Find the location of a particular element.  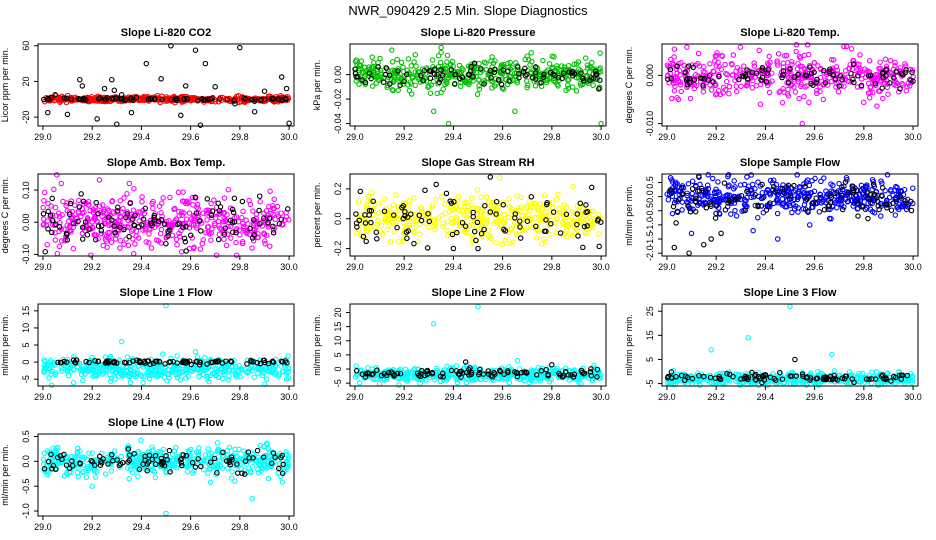

x-tick-label: 29.6 is located at coordinates (191, 137).